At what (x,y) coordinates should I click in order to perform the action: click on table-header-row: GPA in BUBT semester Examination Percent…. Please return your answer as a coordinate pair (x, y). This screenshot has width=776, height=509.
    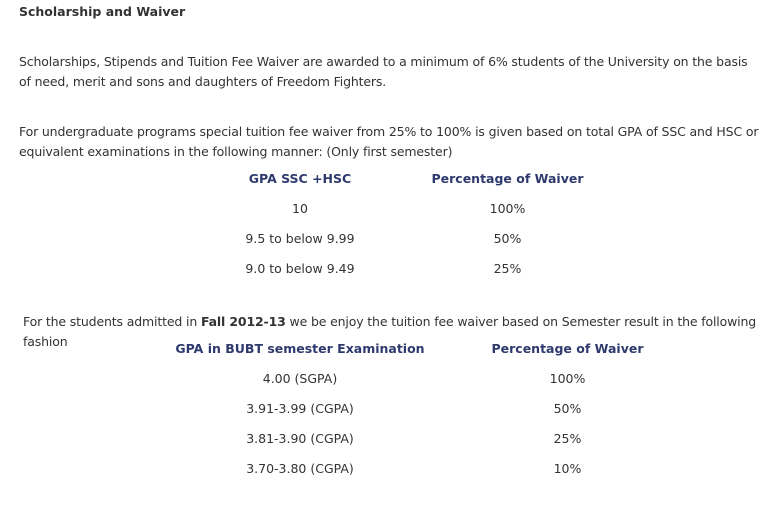
    Looking at the image, I should click on (427, 348).